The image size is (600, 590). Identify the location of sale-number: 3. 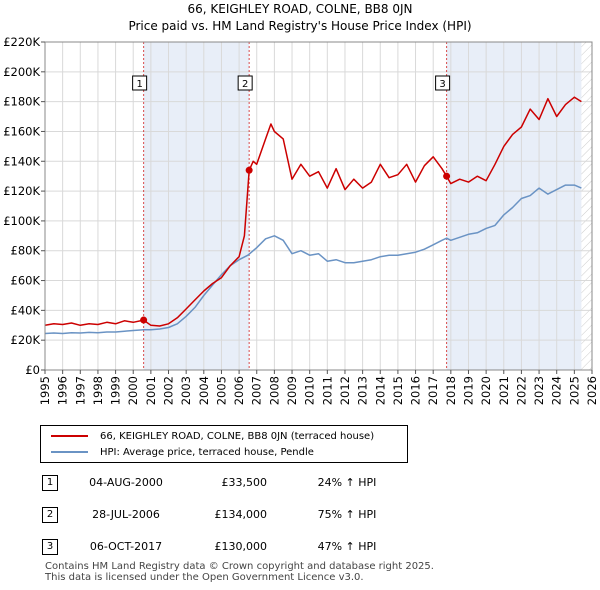
(50, 547).